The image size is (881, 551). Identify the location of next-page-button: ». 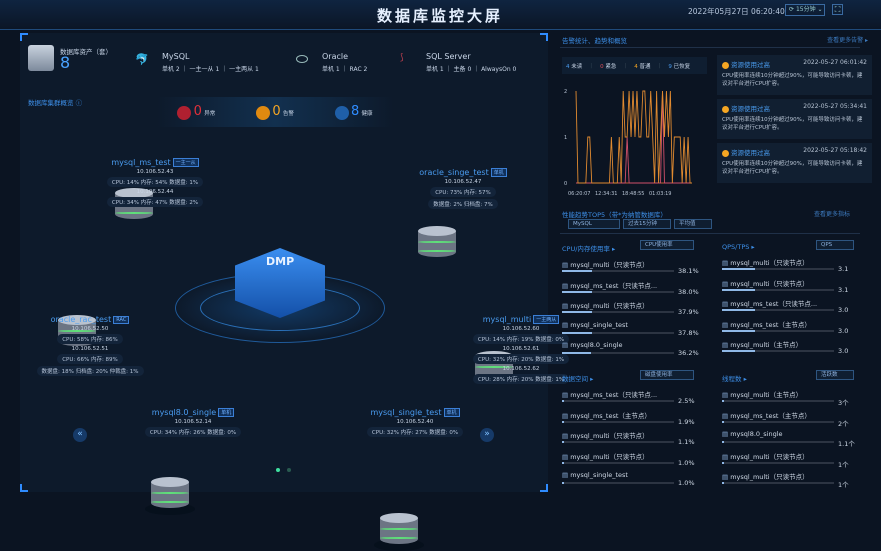
(487, 435).